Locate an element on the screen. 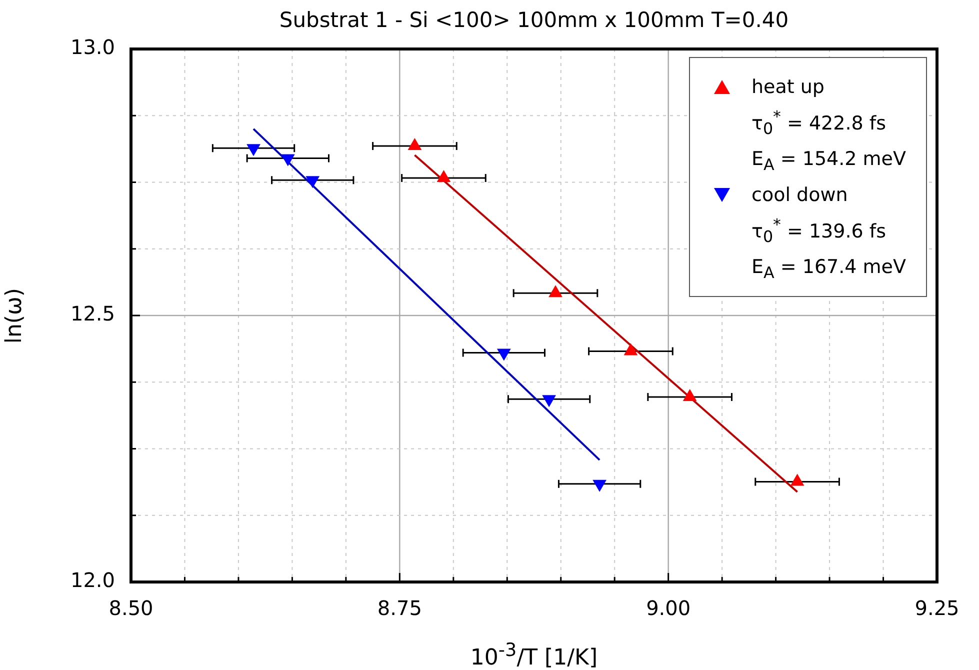 This screenshot has width=979, height=670. annotation: E$_{A}$ = 167.4 meV is located at coordinates (828, 269).